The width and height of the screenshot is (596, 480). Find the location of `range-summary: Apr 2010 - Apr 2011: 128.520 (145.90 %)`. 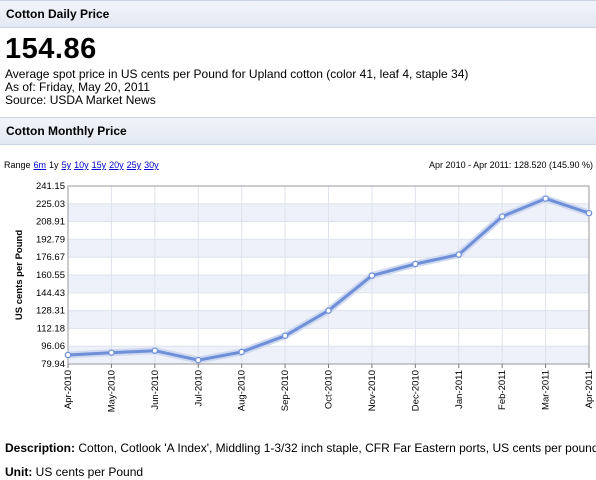

range-summary: Apr 2010 - Apr 2011: 128.520 (145.90 %) is located at coordinates (511, 165).